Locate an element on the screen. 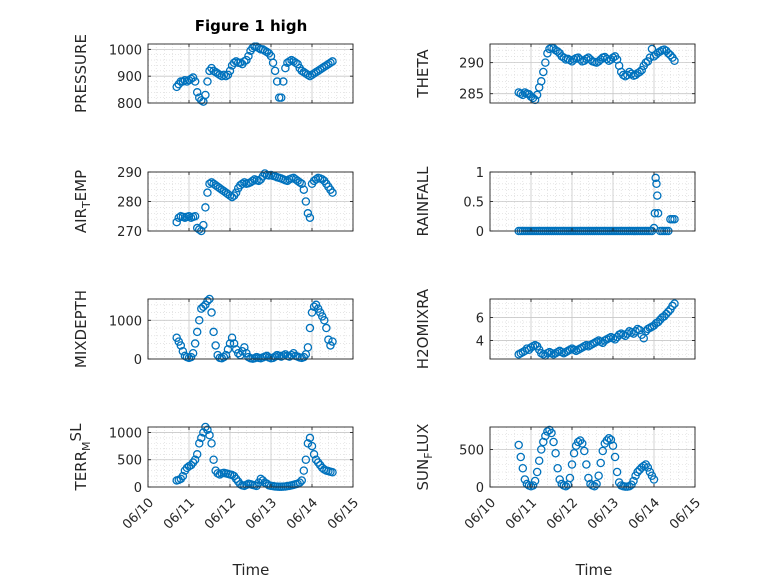  y-axis-label-main: THETA is located at coordinates (423, 74).